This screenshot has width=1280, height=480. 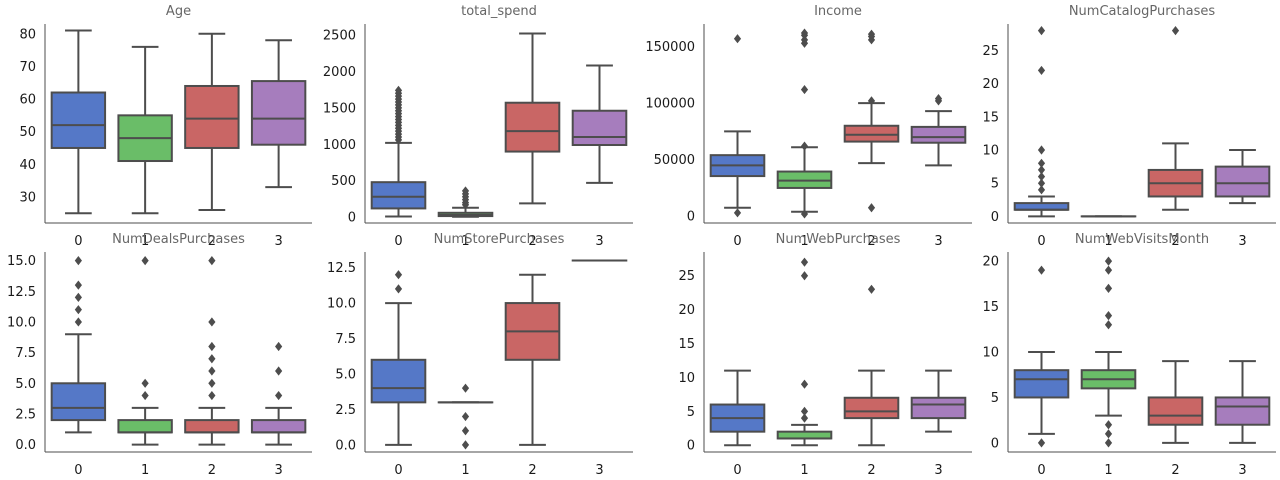 What do you see at coordinates (990, 151) in the screenshot?
I see `chart-3-y-tick-label: 10` at bounding box center [990, 151].